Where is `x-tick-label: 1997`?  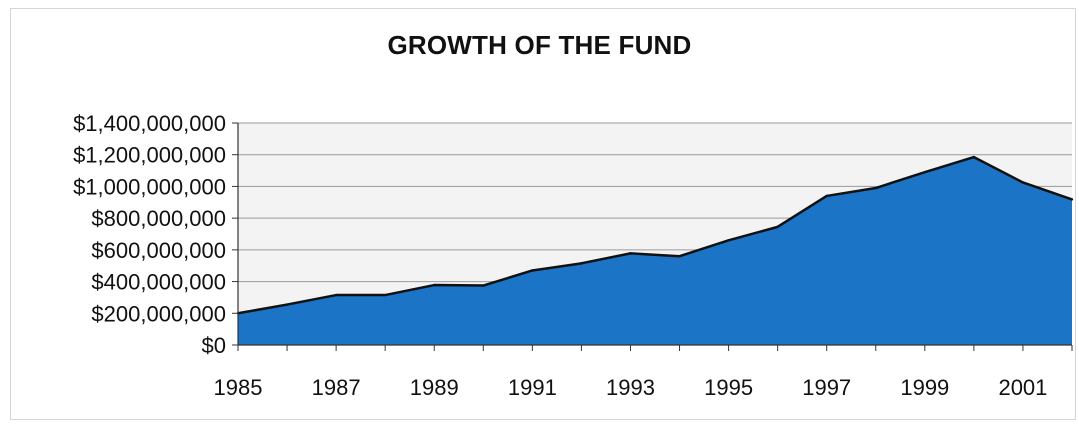
x-tick-label: 1997 is located at coordinates (826, 387).